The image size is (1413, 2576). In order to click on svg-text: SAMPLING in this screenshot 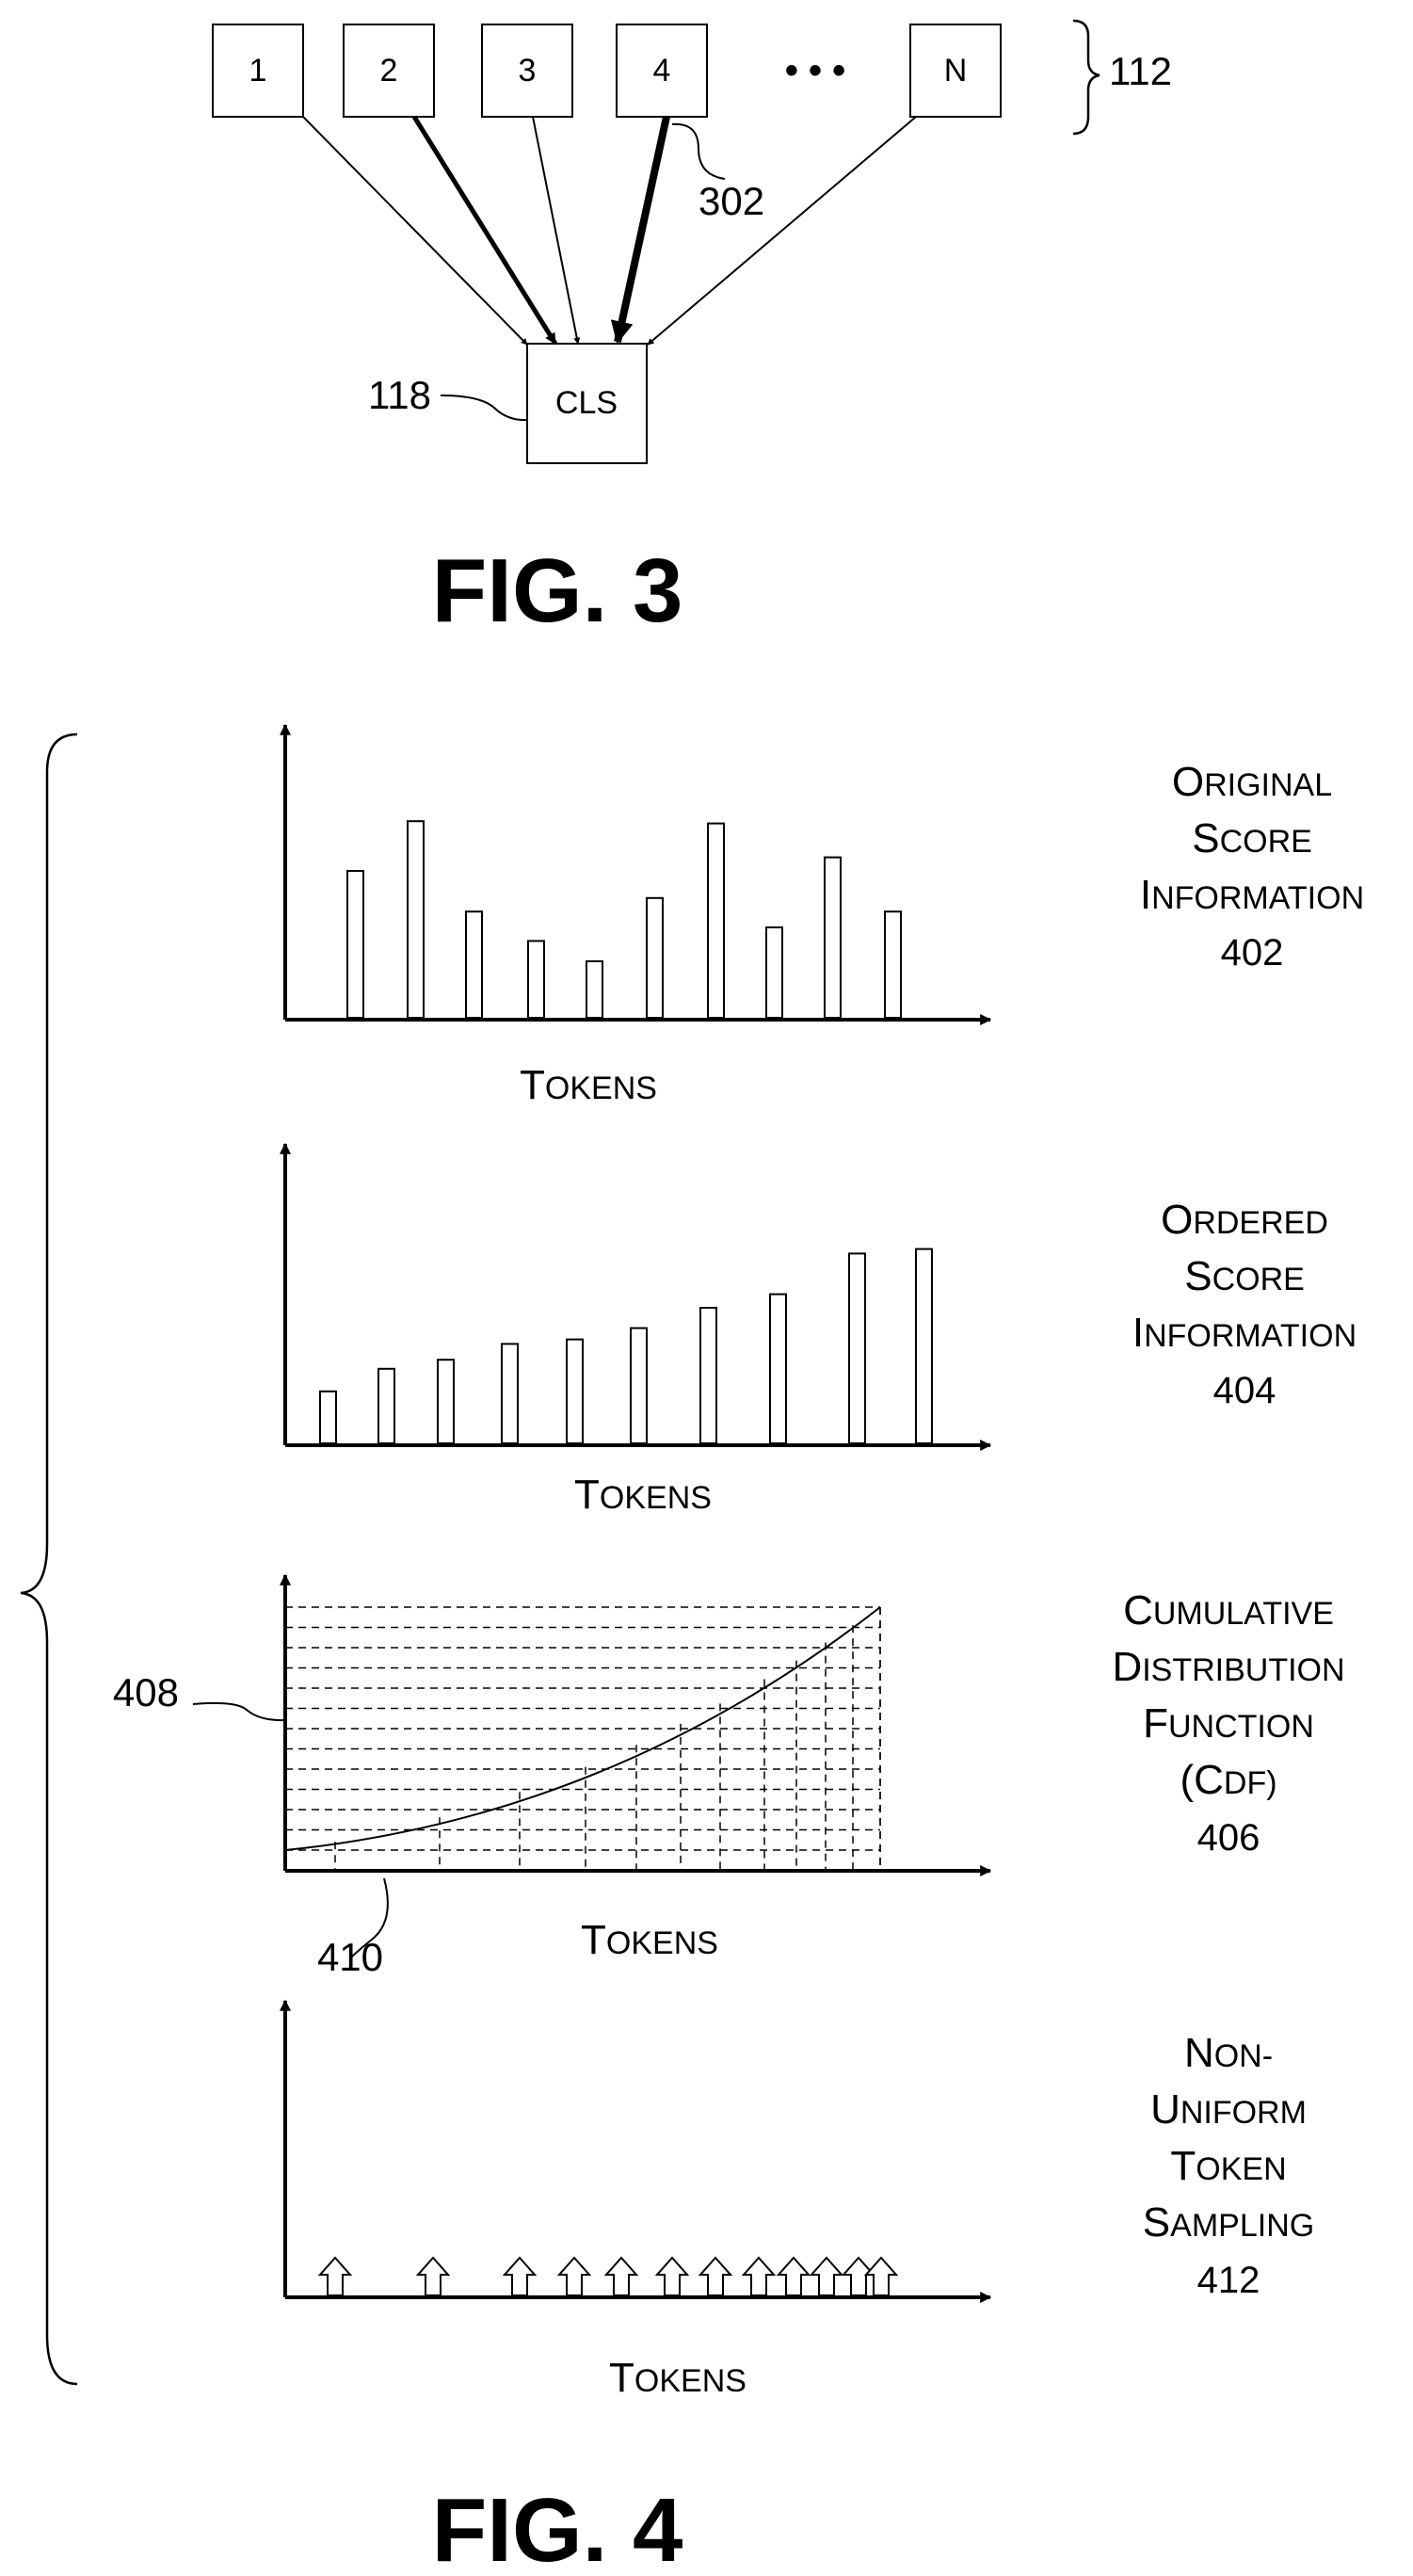, I will do `click(1228, 2222)`.